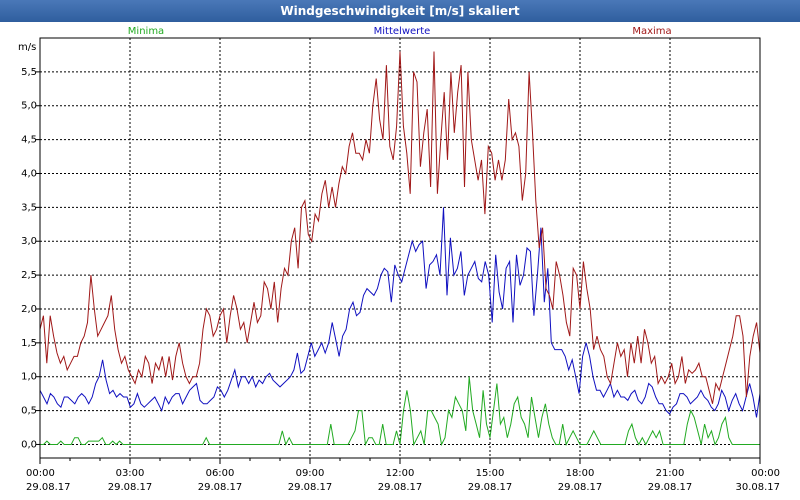  What do you see at coordinates (670, 473) in the screenshot?
I see `x-tick-time: 21:00` at bounding box center [670, 473].